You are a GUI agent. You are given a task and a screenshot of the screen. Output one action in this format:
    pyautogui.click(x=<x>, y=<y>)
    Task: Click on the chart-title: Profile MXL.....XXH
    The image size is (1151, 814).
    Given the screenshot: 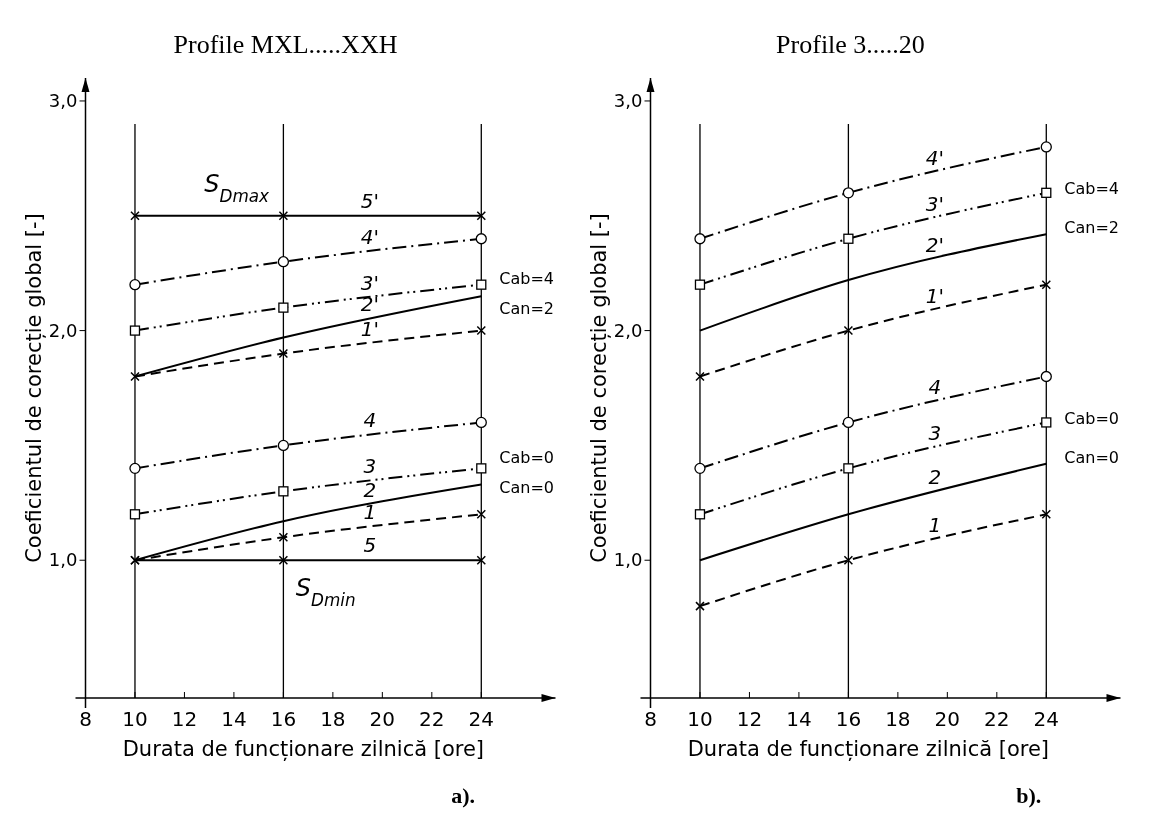 What is the action you would take?
    pyautogui.click(x=285, y=44)
    